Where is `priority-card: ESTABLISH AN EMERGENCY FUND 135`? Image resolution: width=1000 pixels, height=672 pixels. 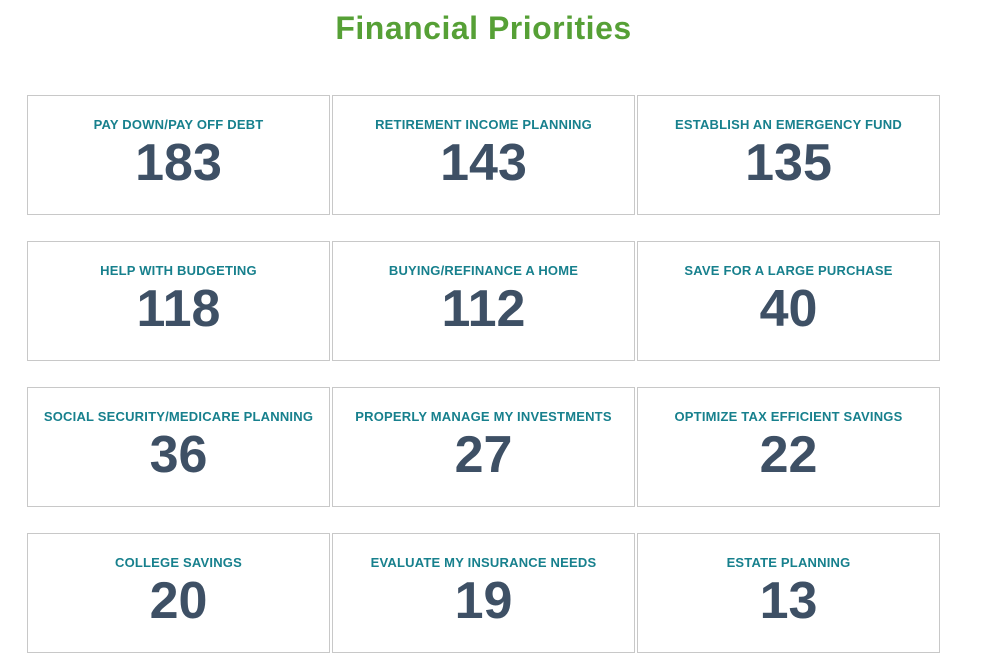 priority-card: ESTABLISH AN EMERGENCY FUND 135 is located at coordinates (788, 154).